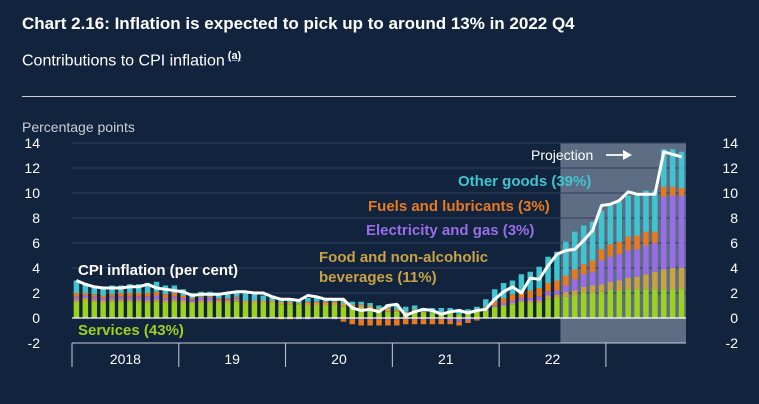 The image size is (759, 404). Describe the element at coordinates (403, 257) in the screenshot. I see `label-food-line1: Food and non-alcoholic` at that location.